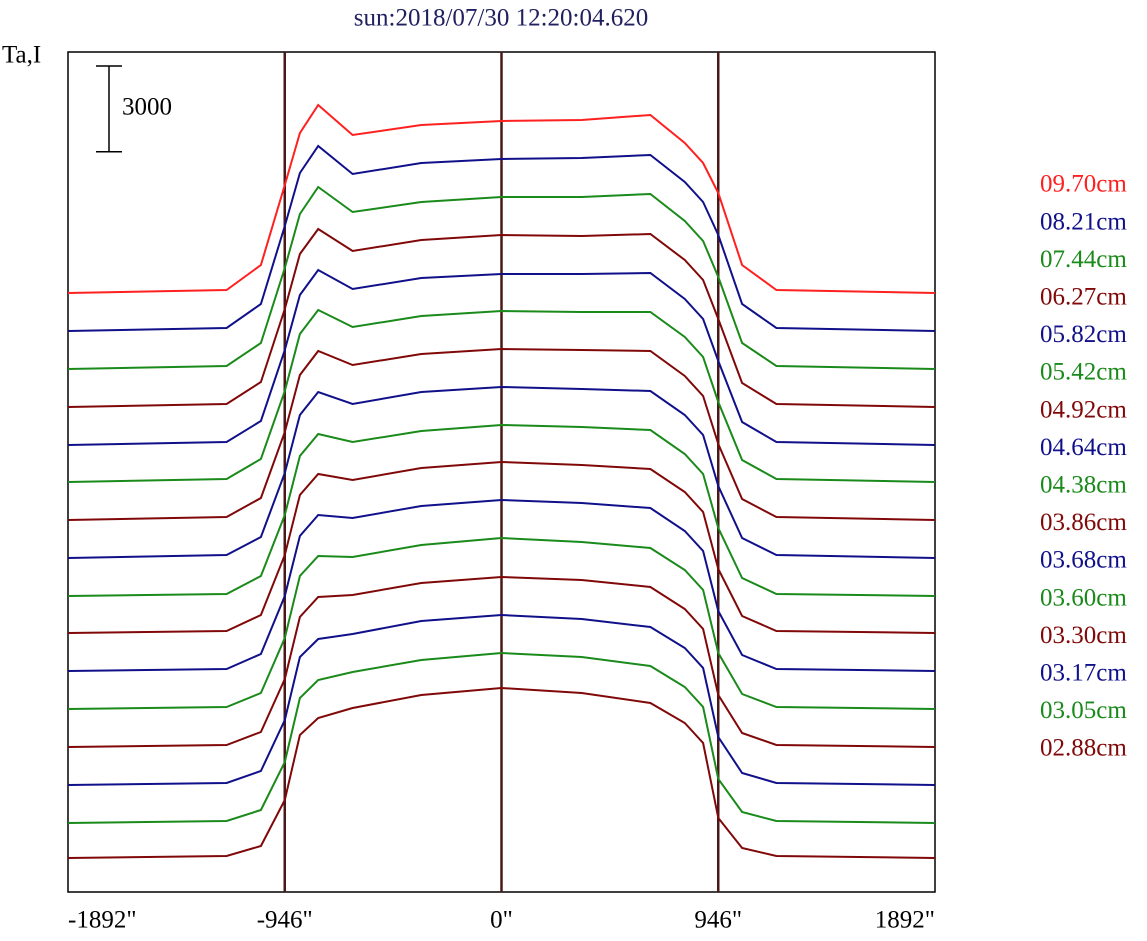 The height and width of the screenshot is (941, 1147). What do you see at coordinates (1083, 560) in the screenshot?
I see `legend-label: 03.68cm` at bounding box center [1083, 560].